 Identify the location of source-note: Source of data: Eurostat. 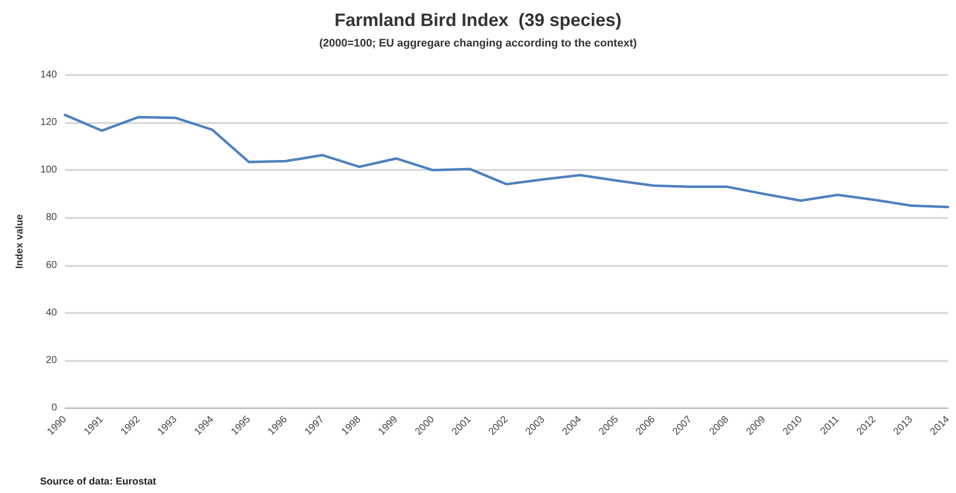
(98, 482).